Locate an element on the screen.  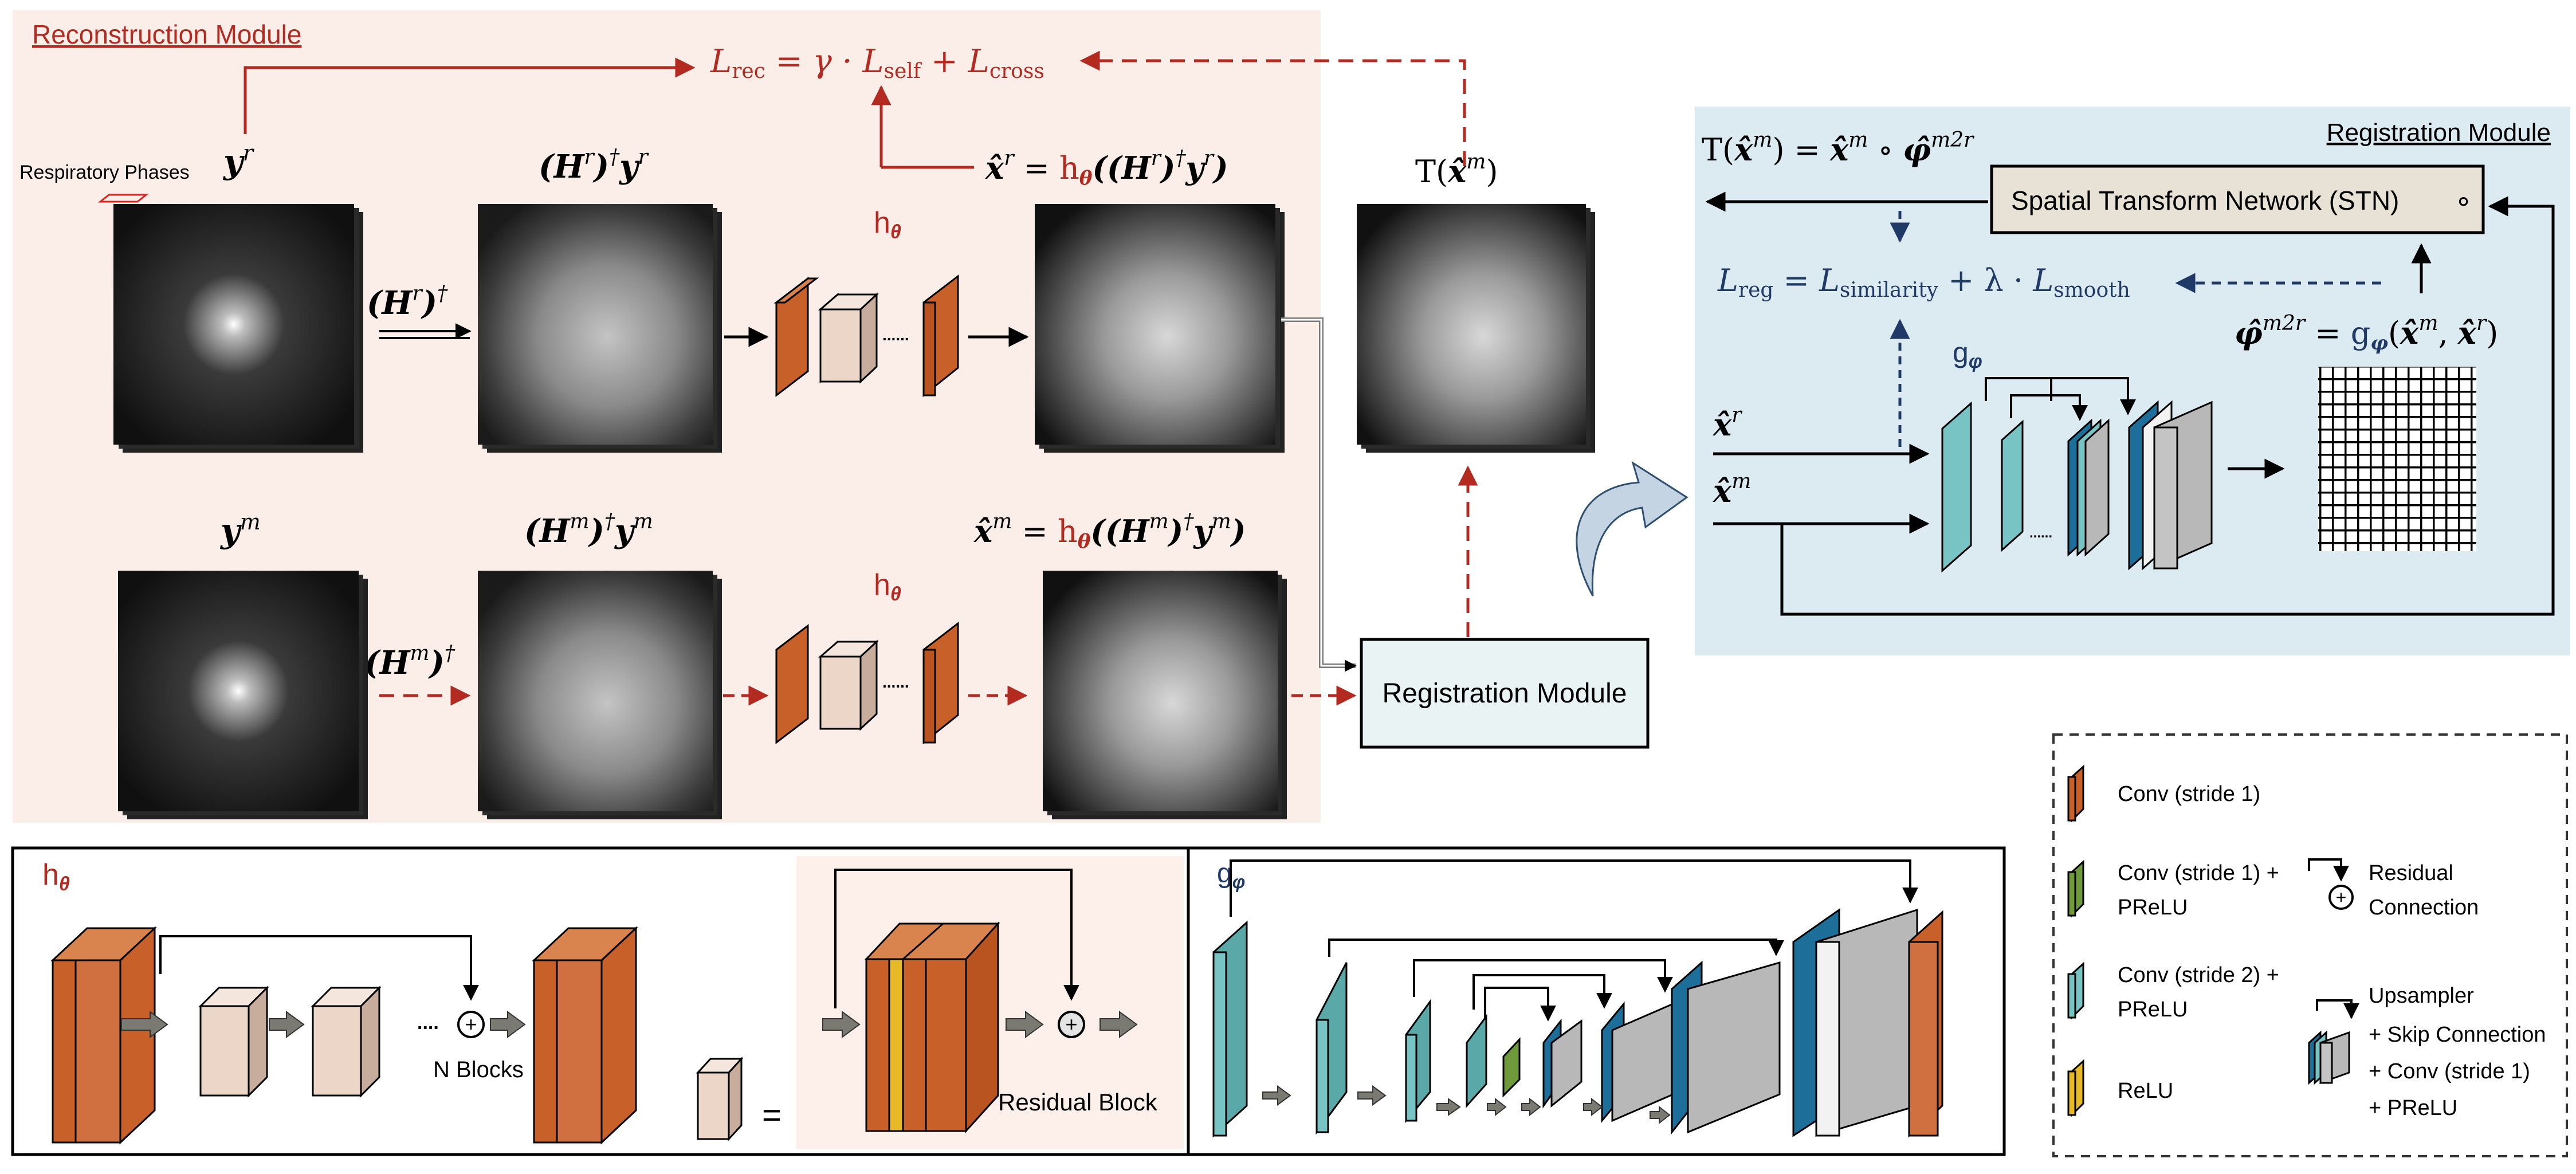
legend-label-relu: ReLU is located at coordinates (2146, 1091).